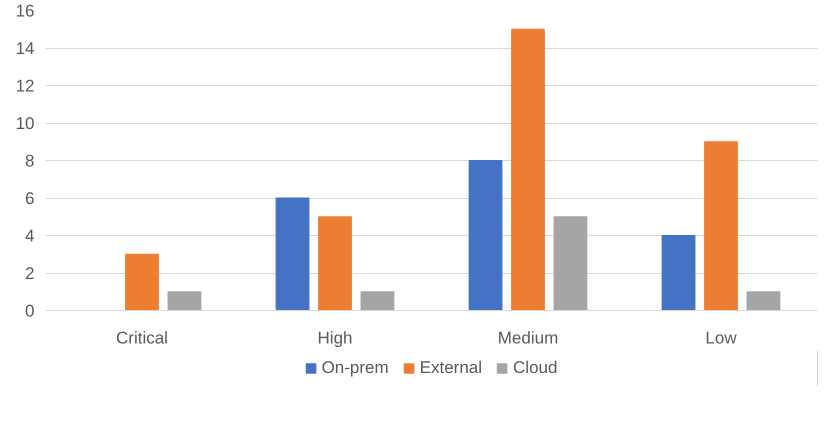 The height and width of the screenshot is (422, 835). Describe the element at coordinates (30, 273) in the screenshot. I see `y-tick-label: 2` at that location.